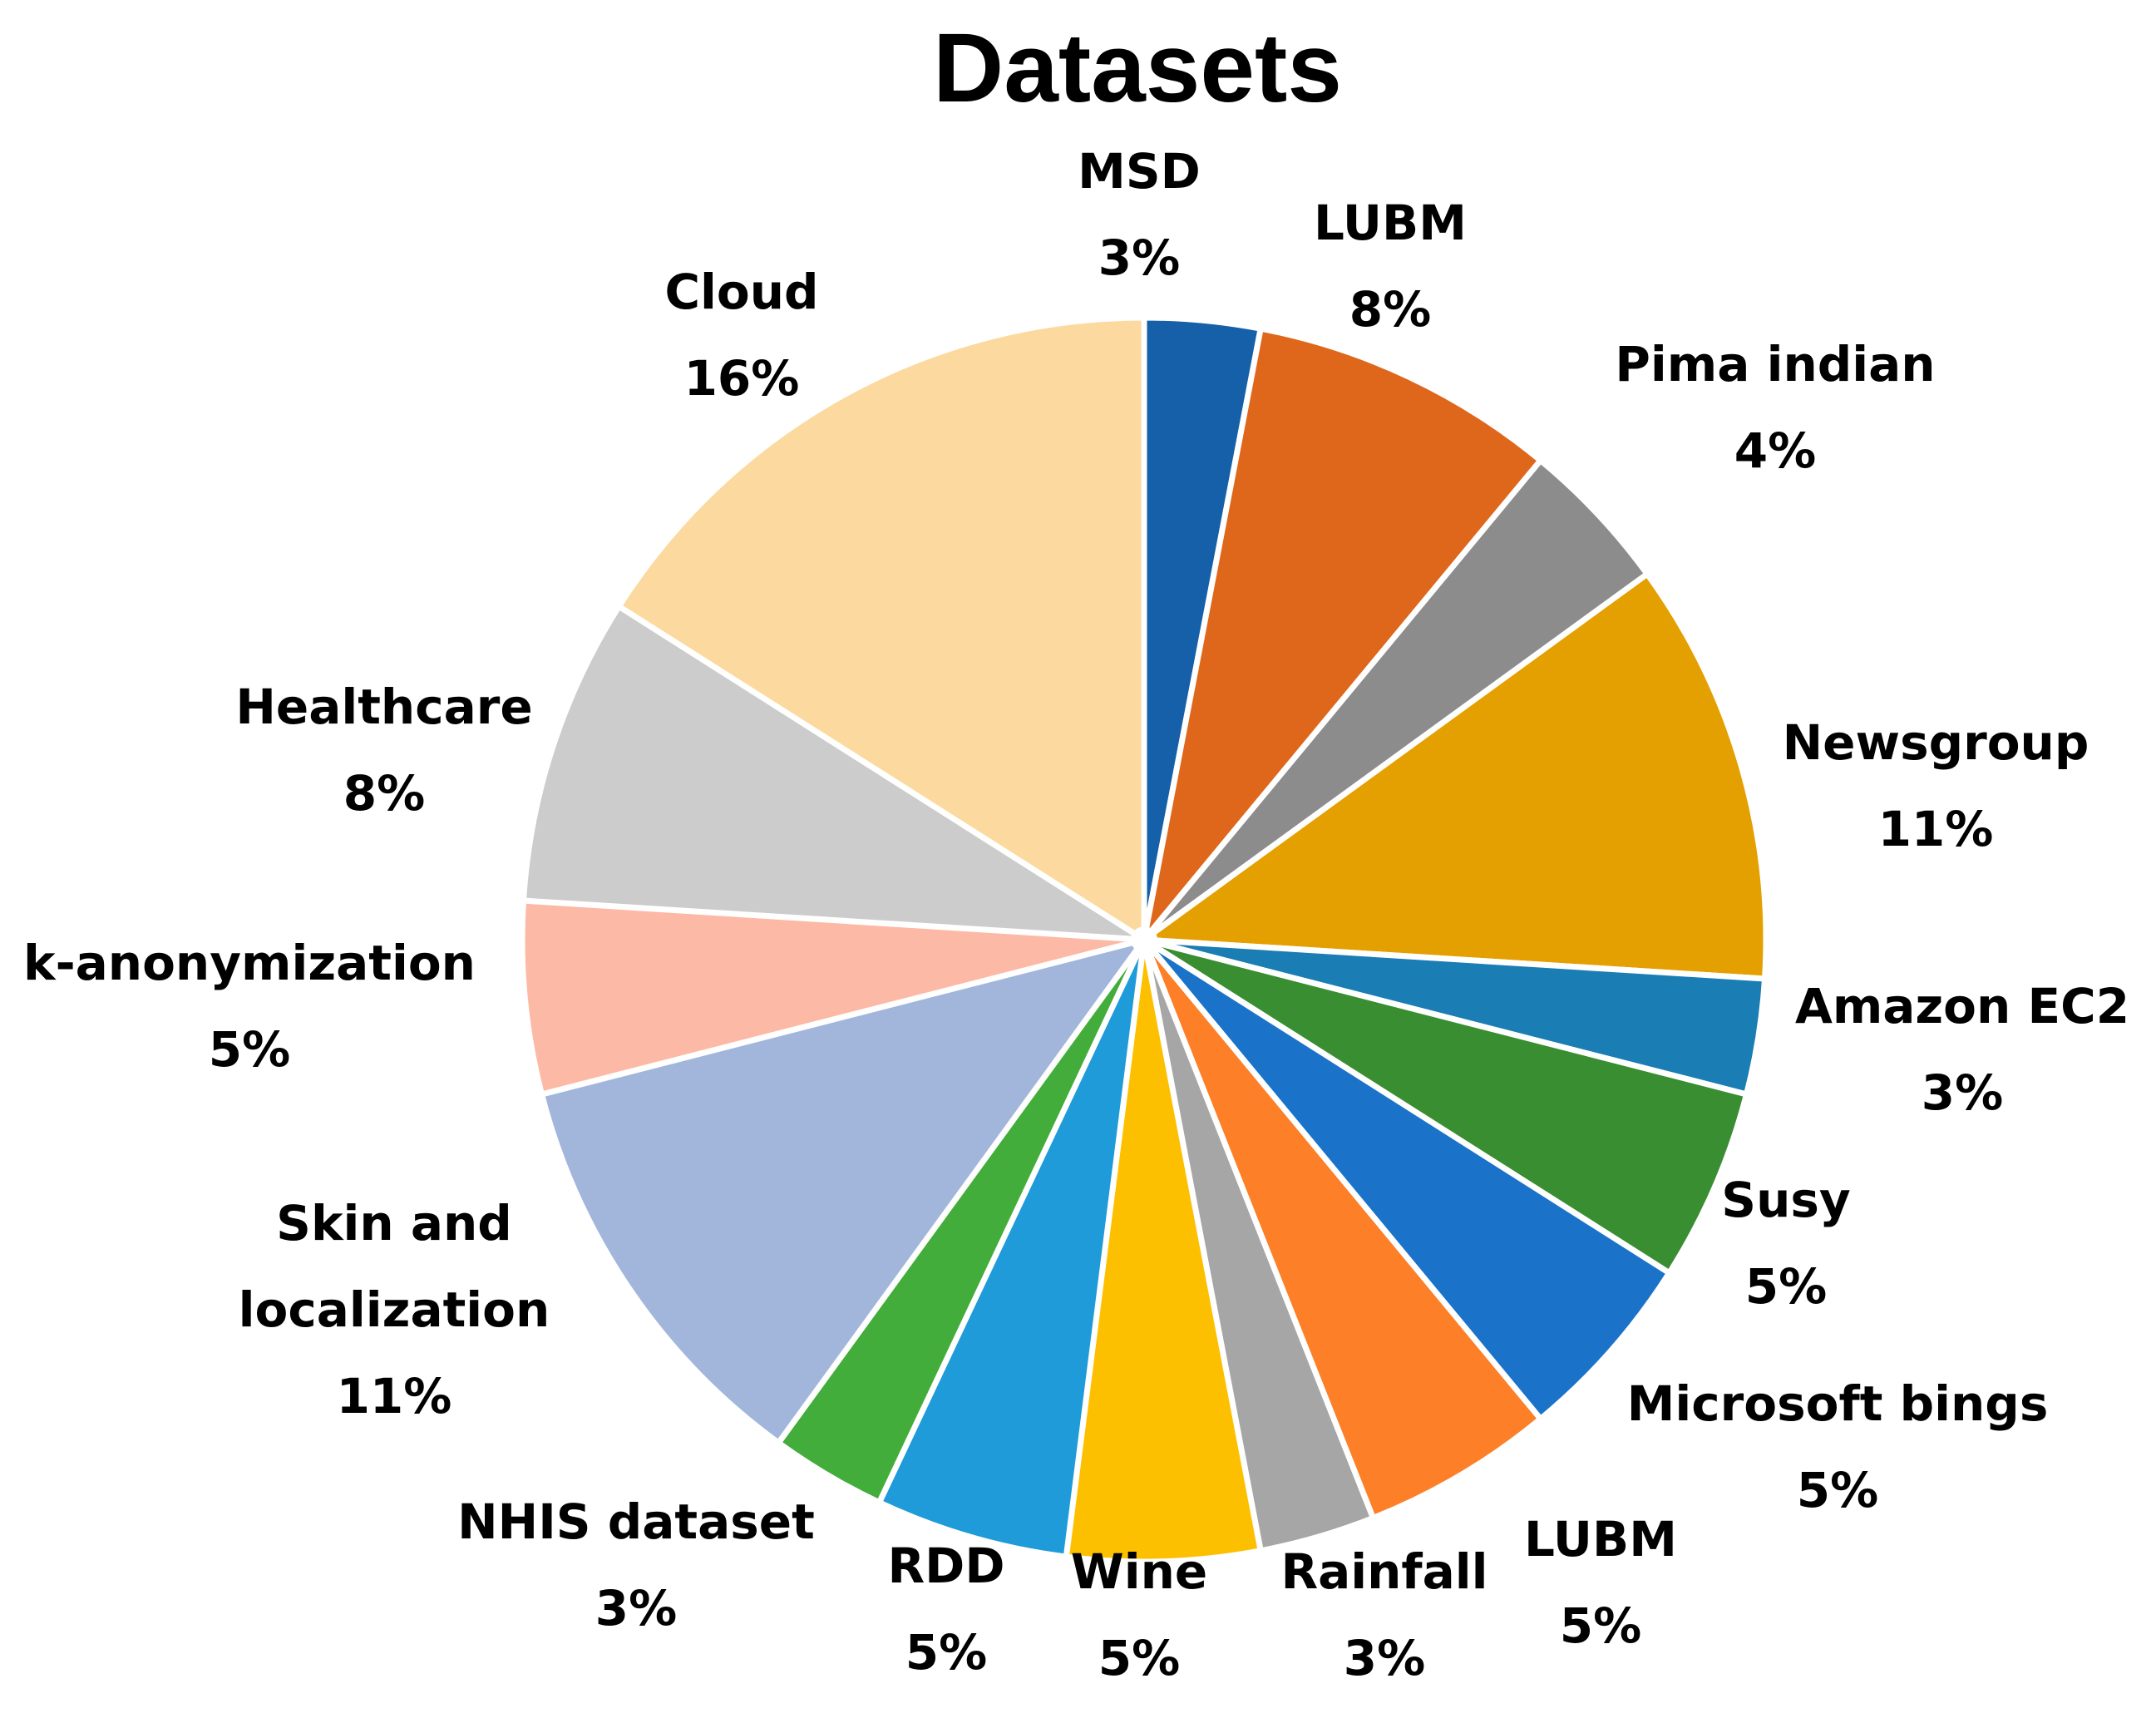  What do you see at coordinates (1383, 1571) in the screenshot?
I see `slice-name-label: Rainfall` at bounding box center [1383, 1571].